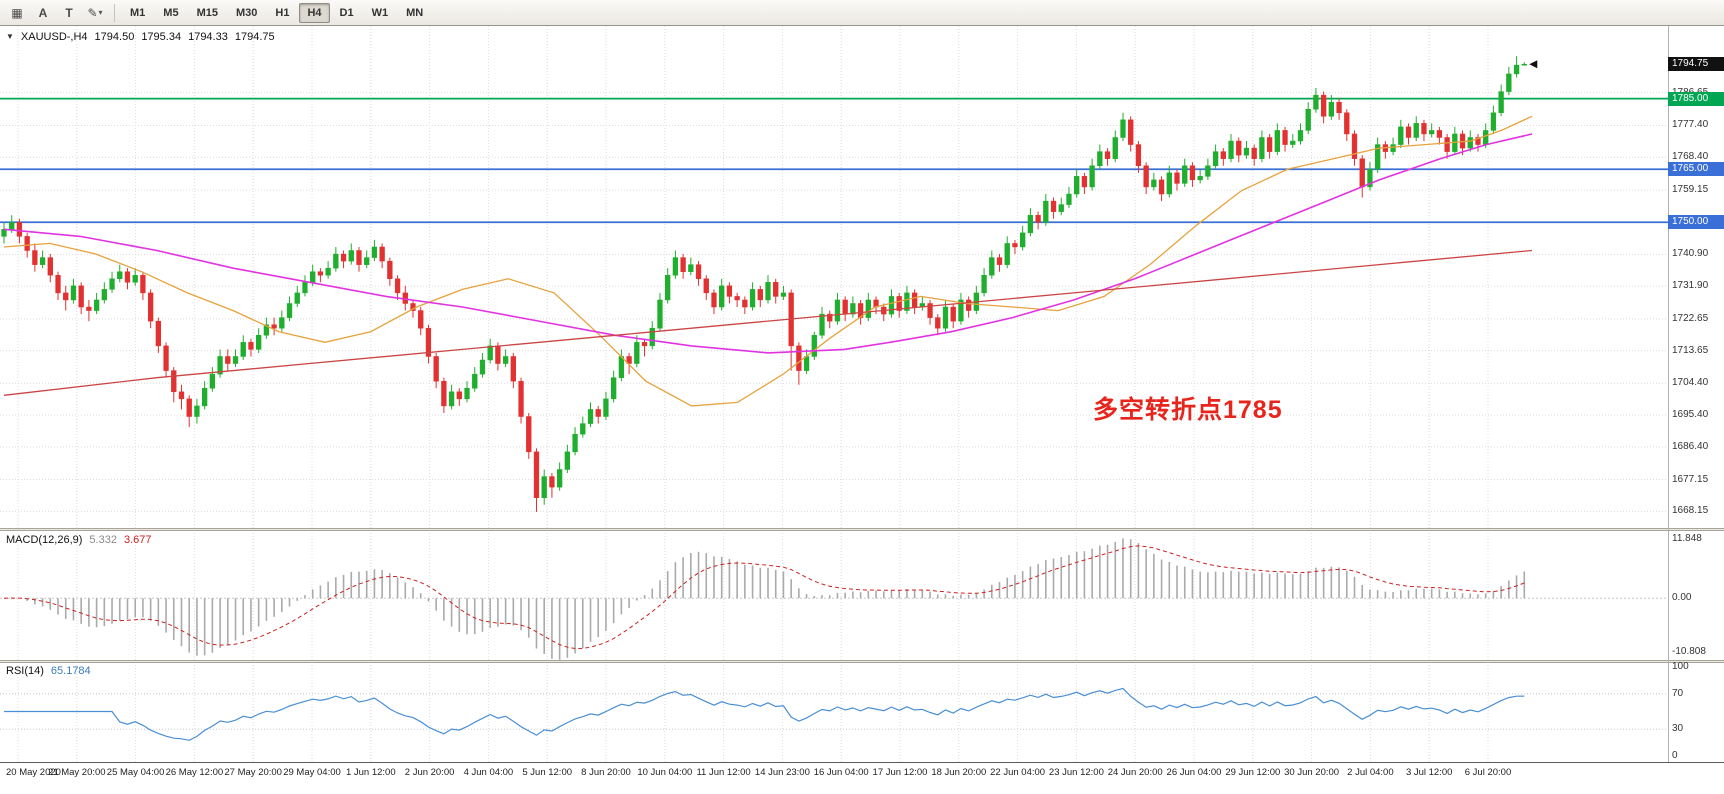 The image size is (1724, 794). What do you see at coordinates (69, 12) in the screenshot?
I see `text-tool-icon: T` at bounding box center [69, 12].